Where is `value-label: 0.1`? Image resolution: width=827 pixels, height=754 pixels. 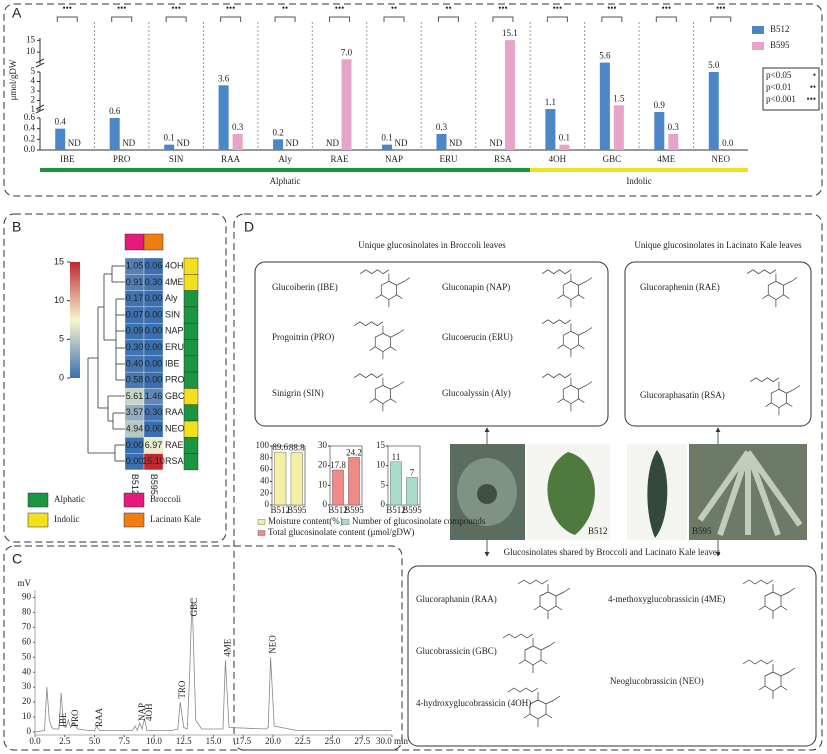
value-label: 0.1 is located at coordinates (386, 138).